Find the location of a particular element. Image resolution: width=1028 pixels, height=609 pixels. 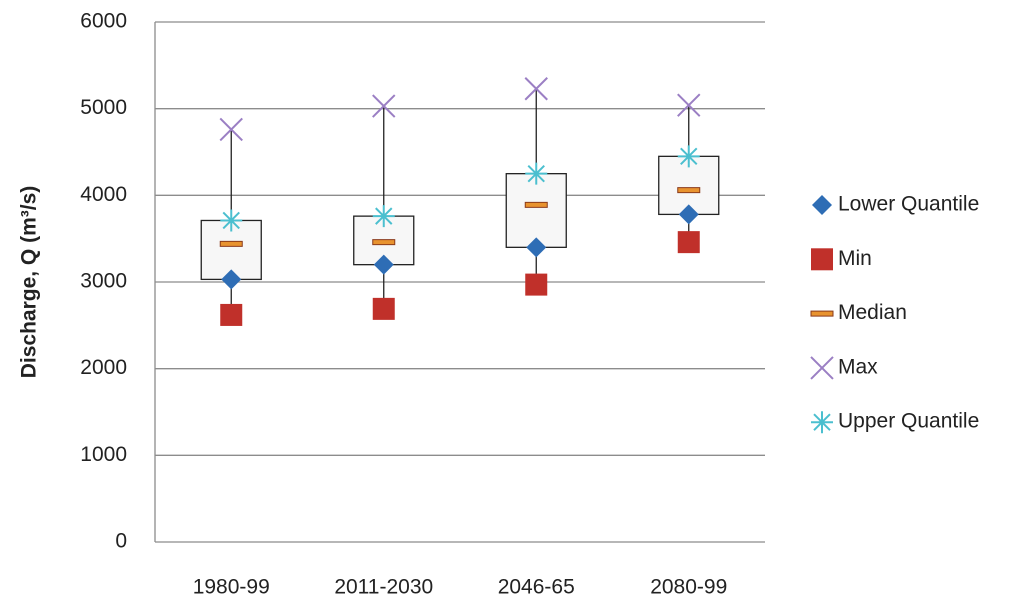

x-tick-label: 2080-99 is located at coordinates (688, 587).